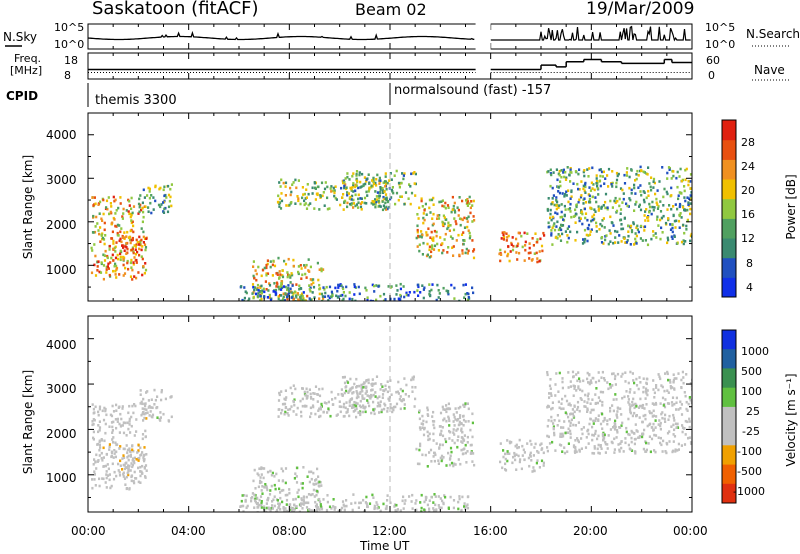 This screenshot has width=800, height=554. I want to click on power-ytick-1000: 1000, so click(61, 270).